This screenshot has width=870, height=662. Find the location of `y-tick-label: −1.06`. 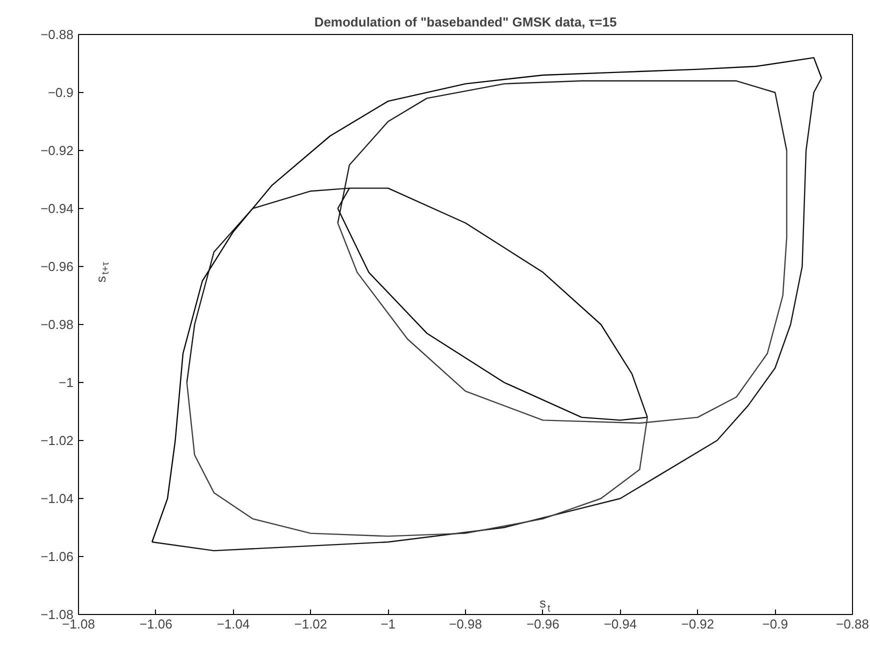

y-tick-label: −1.06 is located at coordinates (57, 556).